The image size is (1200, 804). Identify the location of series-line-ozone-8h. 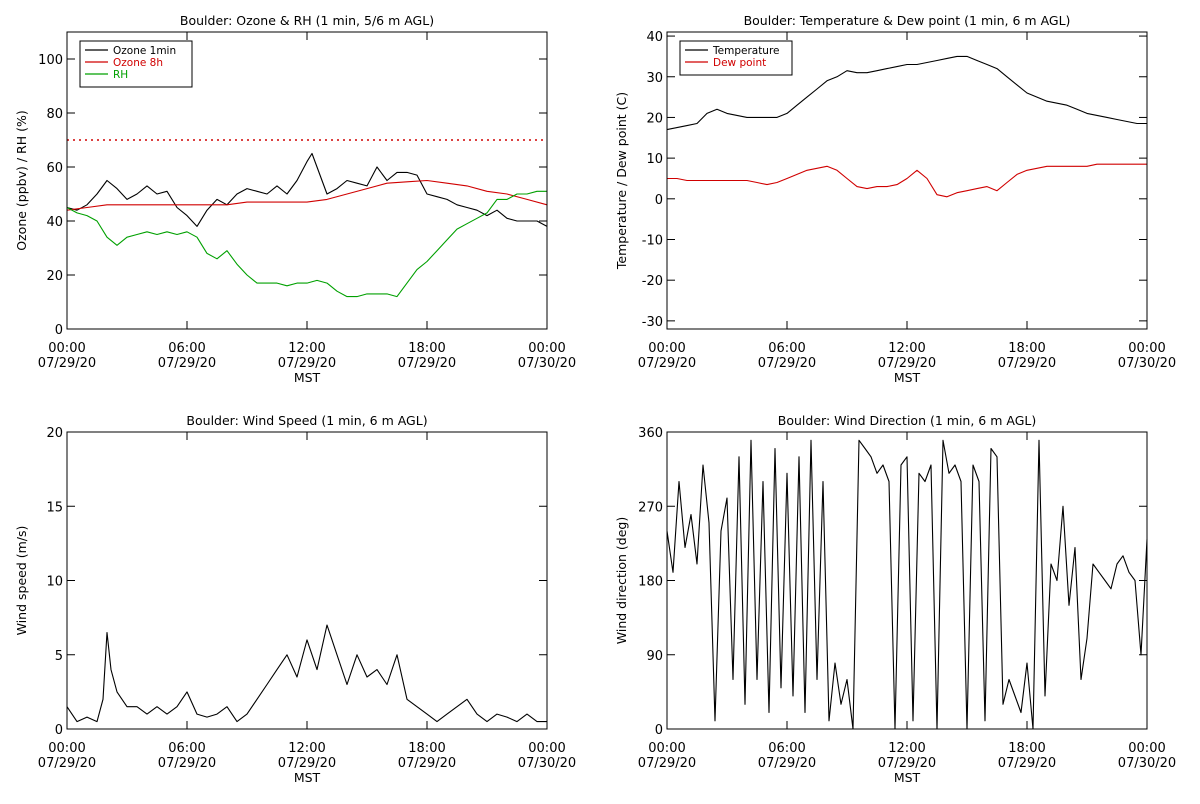
(307, 195).